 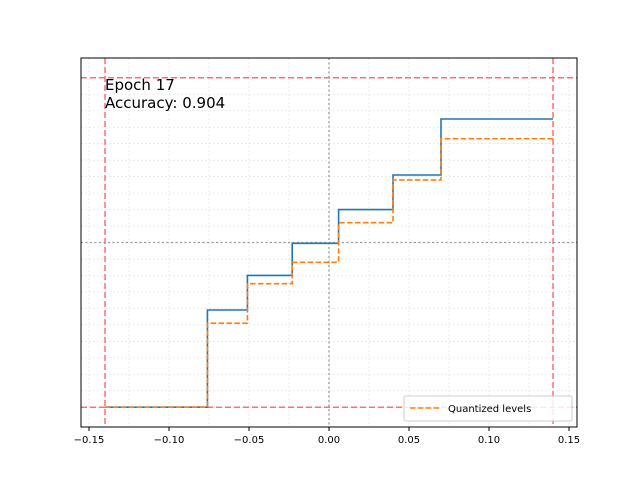 I want to click on x-tick-label: 0.10, so click(x=489, y=440).